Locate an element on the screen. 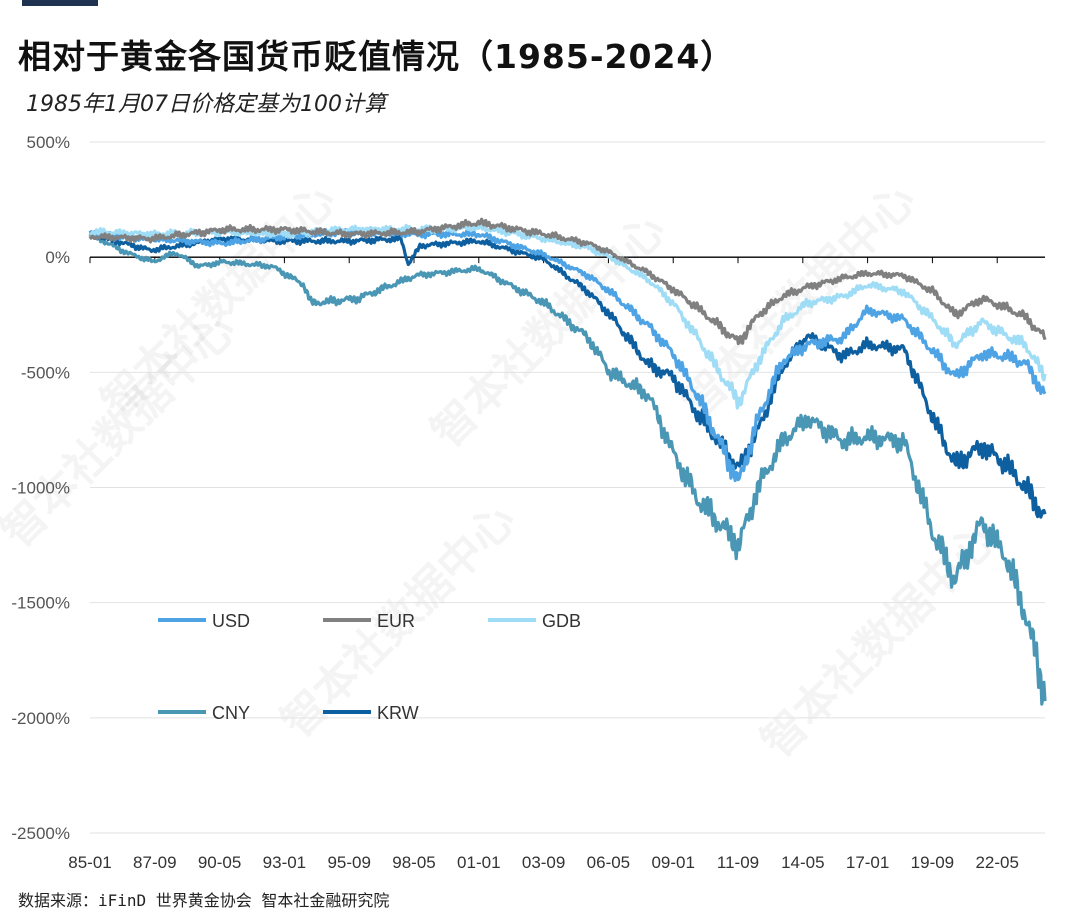 The height and width of the screenshot is (922, 1080). y-axis: 500% 0% -500% -1000% -1500% -2000% -2500% is located at coordinates (40, 488).